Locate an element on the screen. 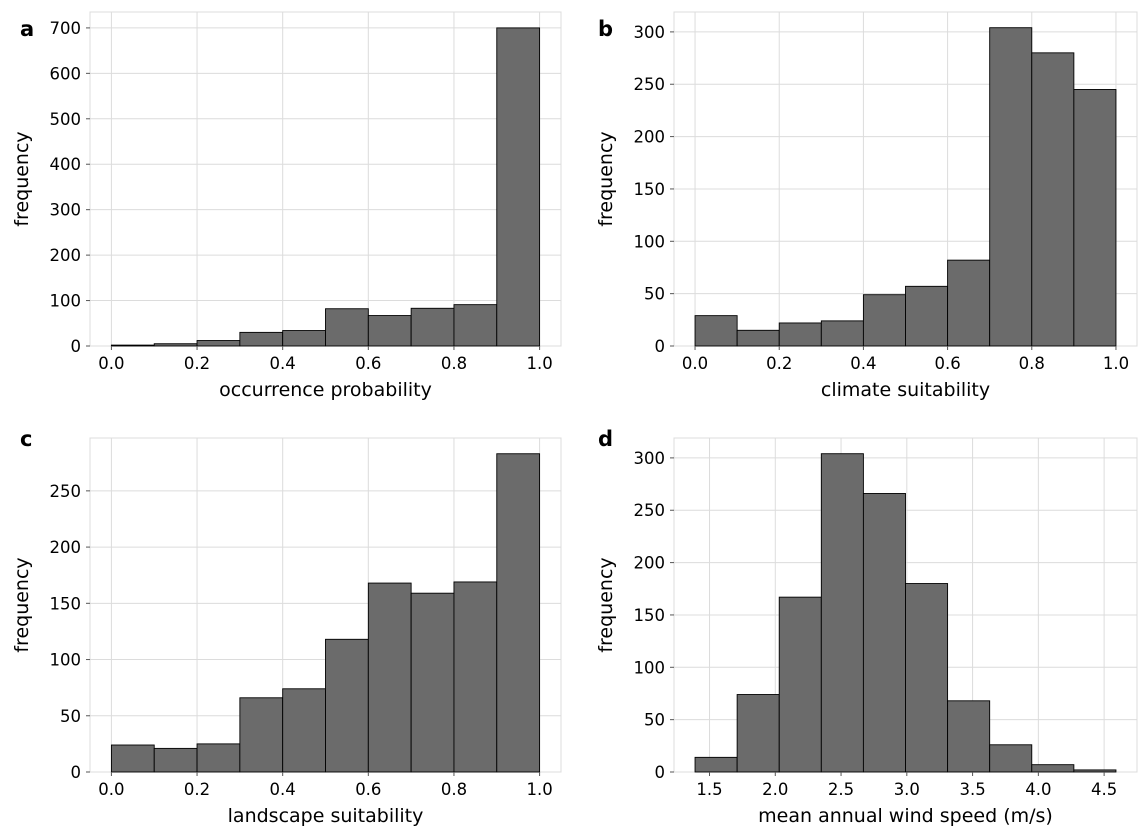 The height and width of the screenshot is (829, 1139). y-tick-label: 400 is located at coordinates (66, 164).